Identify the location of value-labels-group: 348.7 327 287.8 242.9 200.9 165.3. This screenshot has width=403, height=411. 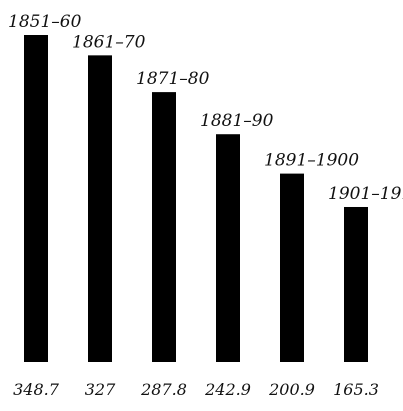
(196, 389).